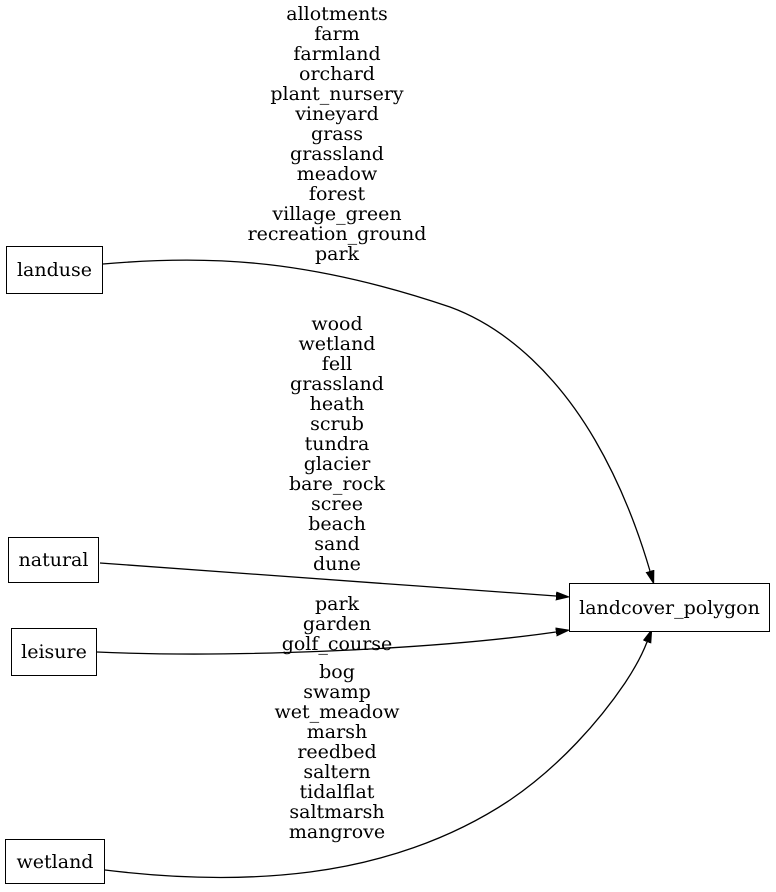 The width and height of the screenshot is (776, 892). Describe the element at coordinates (337, 524) in the screenshot. I see `edge-label-line: beach` at that location.